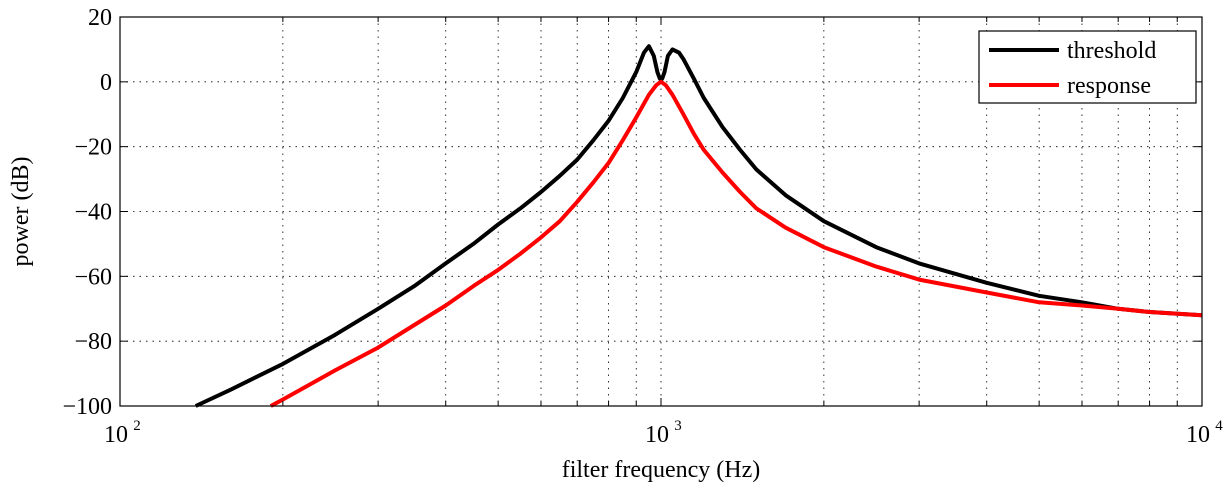  Describe the element at coordinates (93, 342) in the screenshot. I see `y-tick-label: −80` at that location.